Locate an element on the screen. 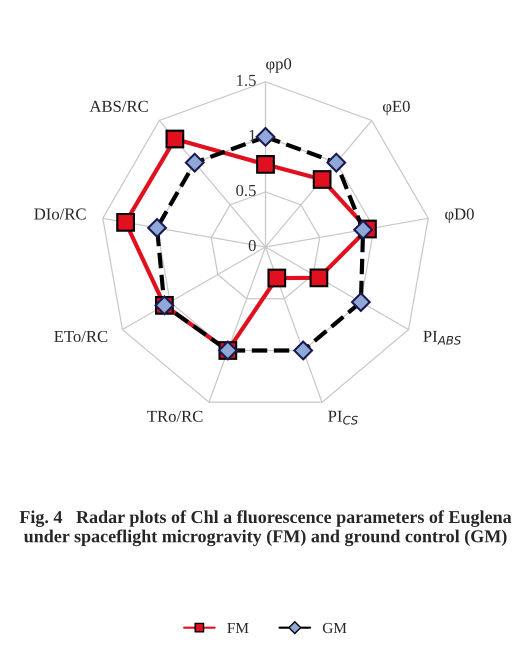 Image resolution: width=531 pixels, height=650 pixels. y-tick-label: 1 is located at coordinates (253, 135).